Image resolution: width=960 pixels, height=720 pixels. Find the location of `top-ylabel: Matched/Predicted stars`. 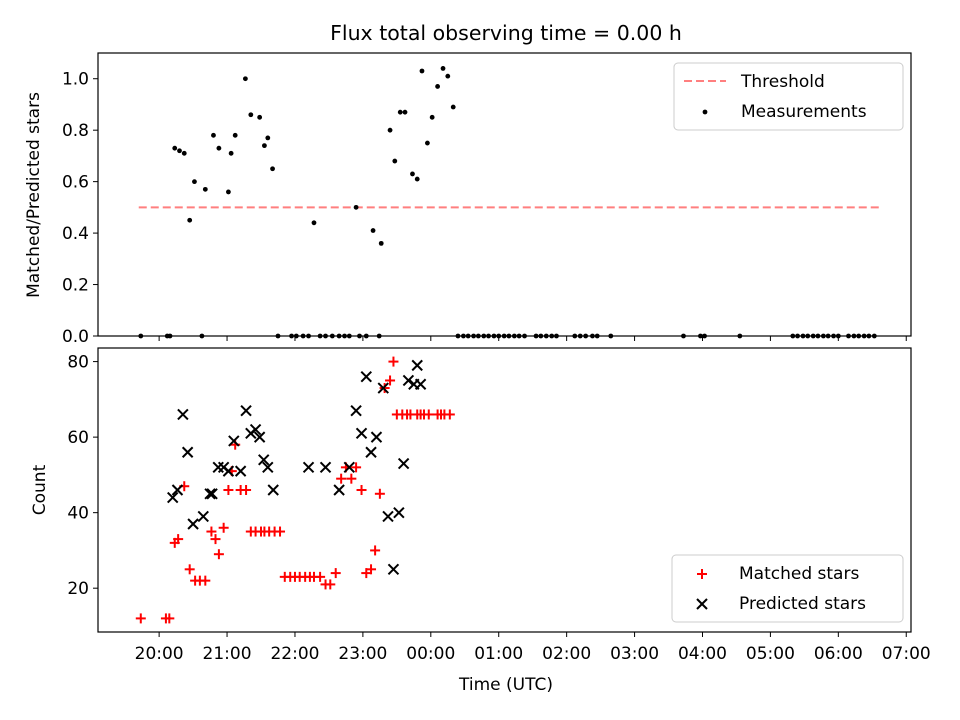

top-ylabel: Matched/Predicted stars is located at coordinates (34, 195).